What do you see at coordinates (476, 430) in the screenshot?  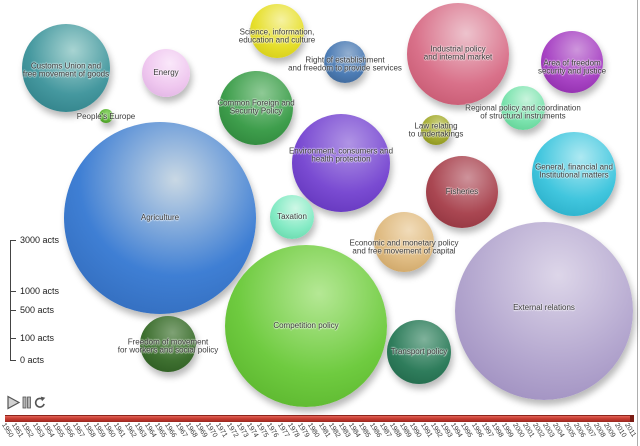 I see `year-label: 1996` at bounding box center [476, 430].